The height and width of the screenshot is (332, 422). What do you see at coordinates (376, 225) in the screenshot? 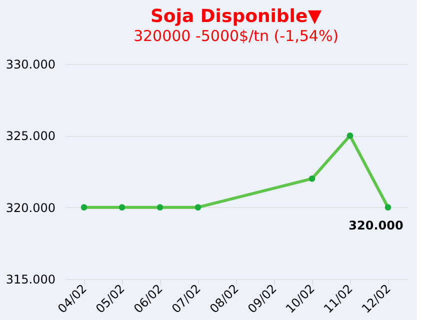
I see `annotation: 320.000` at bounding box center [376, 225].